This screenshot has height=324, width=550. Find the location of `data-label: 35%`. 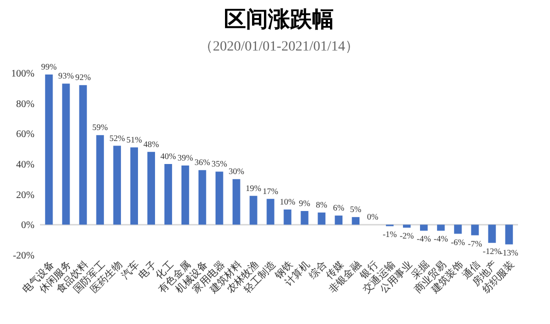

data-label: 35% is located at coordinates (220, 163).